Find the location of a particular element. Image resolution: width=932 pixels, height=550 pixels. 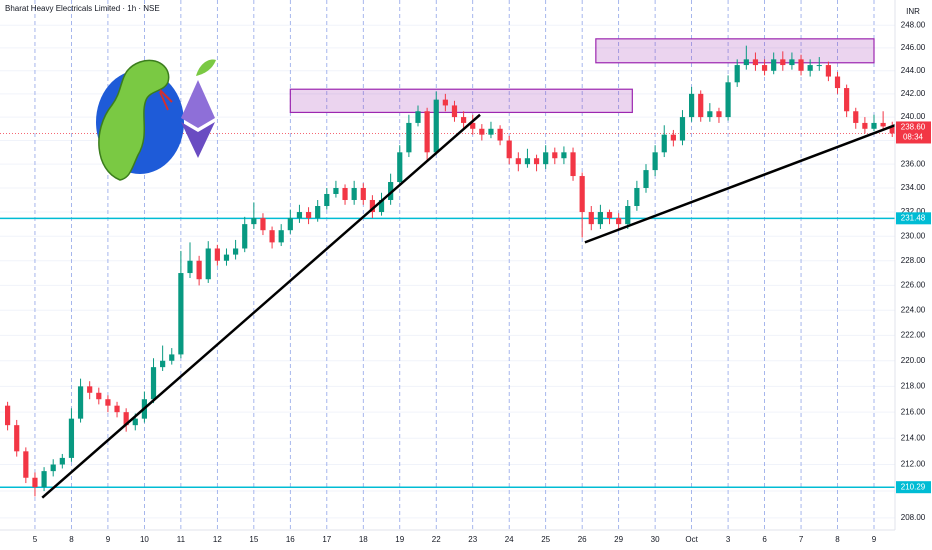

y-tick-label: 216.00 is located at coordinates (913, 411).